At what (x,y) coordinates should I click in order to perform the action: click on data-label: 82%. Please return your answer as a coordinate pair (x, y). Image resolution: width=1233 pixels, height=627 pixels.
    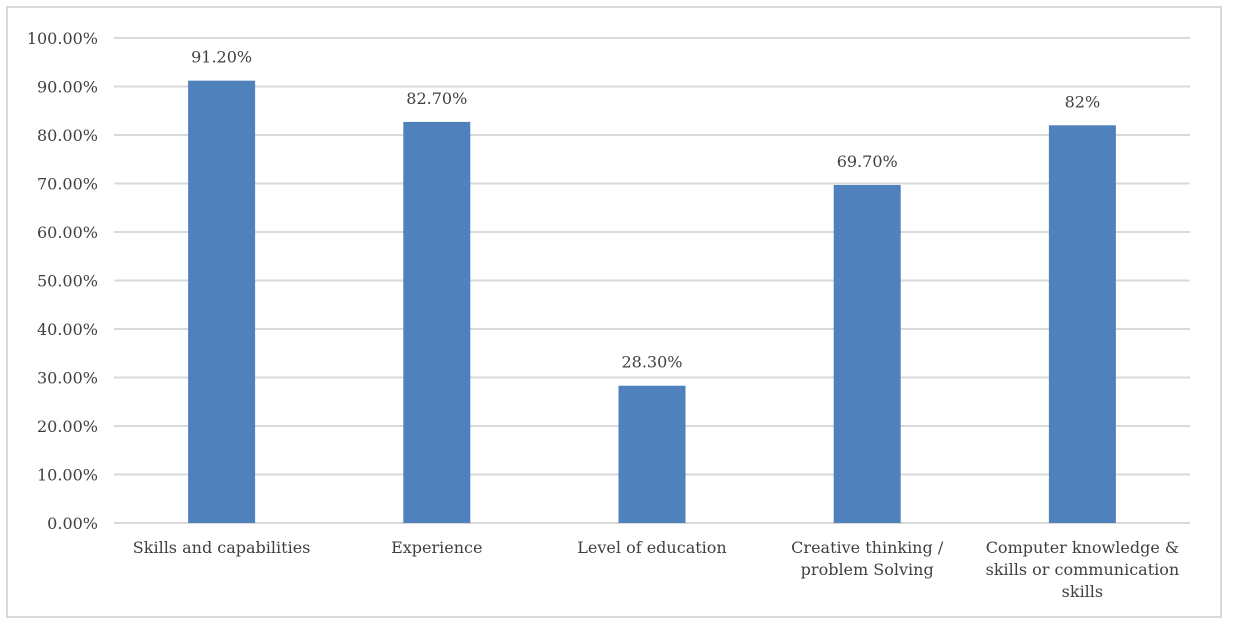
    Looking at the image, I should click on (1083, 101).